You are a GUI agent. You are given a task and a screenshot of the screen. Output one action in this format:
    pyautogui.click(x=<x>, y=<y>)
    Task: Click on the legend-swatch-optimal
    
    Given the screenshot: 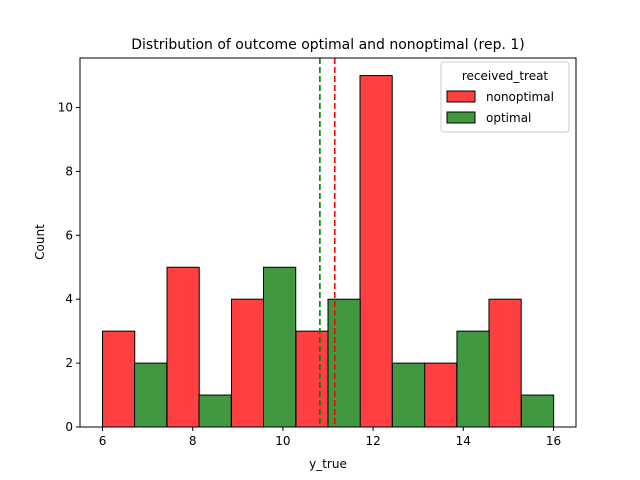 What is the action you would take?
    pyautogui.click(x=461, y=117)
    